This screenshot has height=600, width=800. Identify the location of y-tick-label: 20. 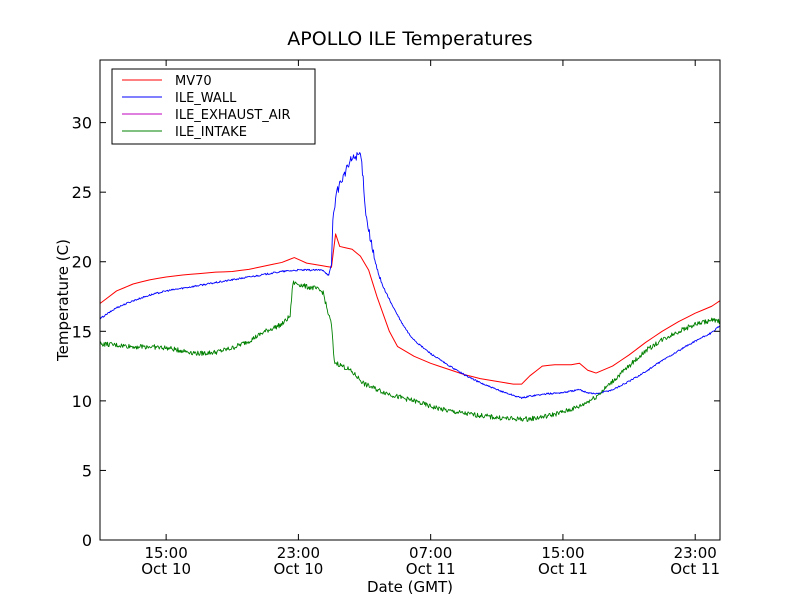
(82, 262).